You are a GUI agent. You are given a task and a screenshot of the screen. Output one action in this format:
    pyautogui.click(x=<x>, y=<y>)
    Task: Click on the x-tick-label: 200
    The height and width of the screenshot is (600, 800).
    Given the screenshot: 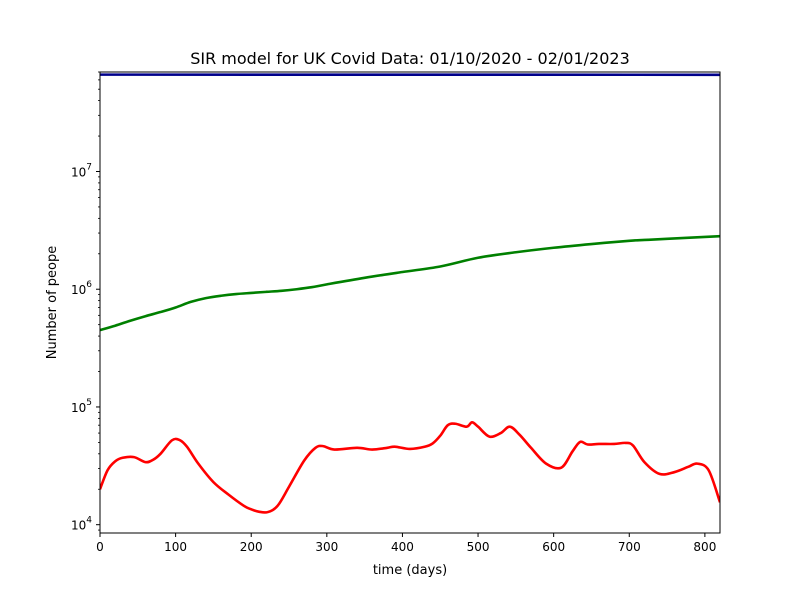 What is the action you would take?
    pyautogui.click(x=251, y=547)
    